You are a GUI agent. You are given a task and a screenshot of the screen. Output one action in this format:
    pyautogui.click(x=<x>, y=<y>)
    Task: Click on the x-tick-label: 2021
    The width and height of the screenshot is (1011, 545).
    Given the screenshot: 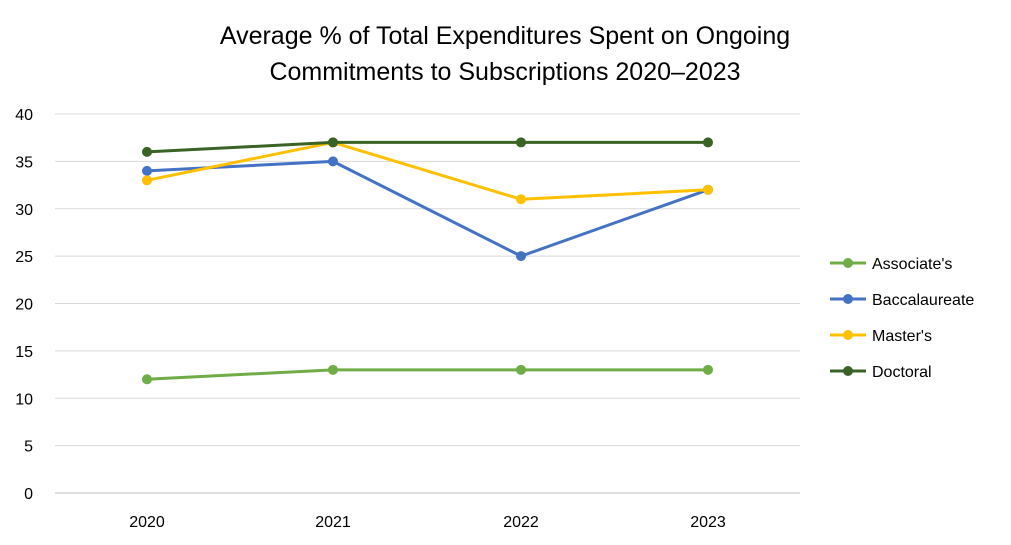 What is the action you would take?
    pyautogui.click(x=333, y=522)
    